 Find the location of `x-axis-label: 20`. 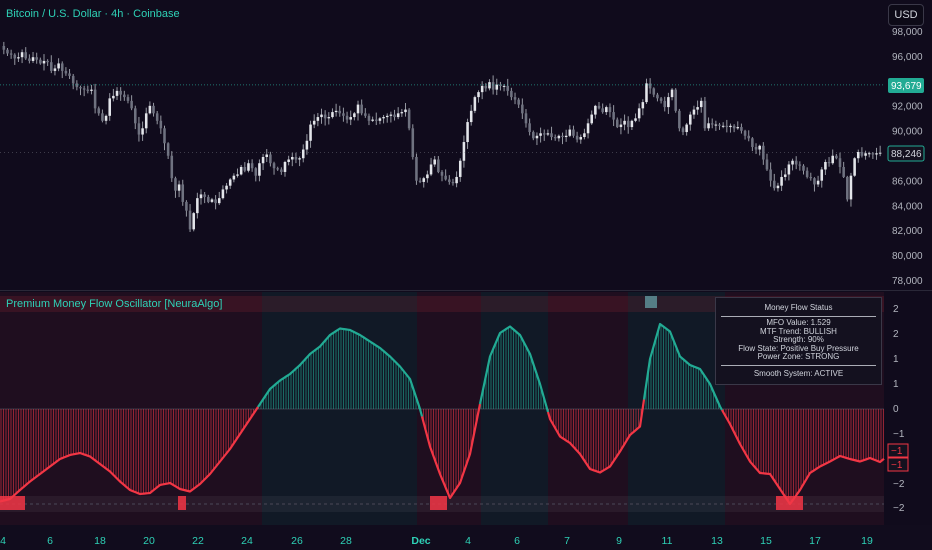

x-axis-label: 20 is located at coordinates (149, 541).